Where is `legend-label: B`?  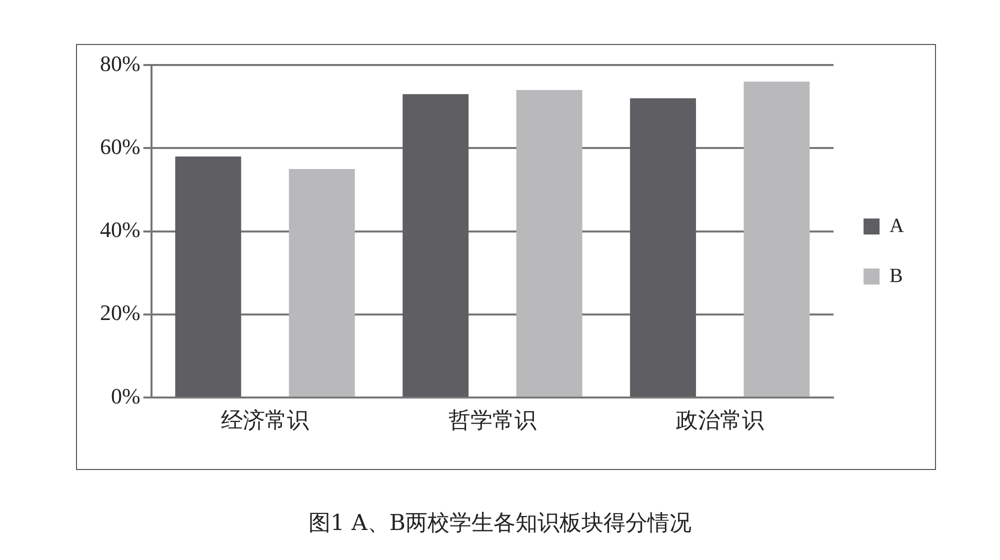
legend-label: B is located at coordinates (896, 275).